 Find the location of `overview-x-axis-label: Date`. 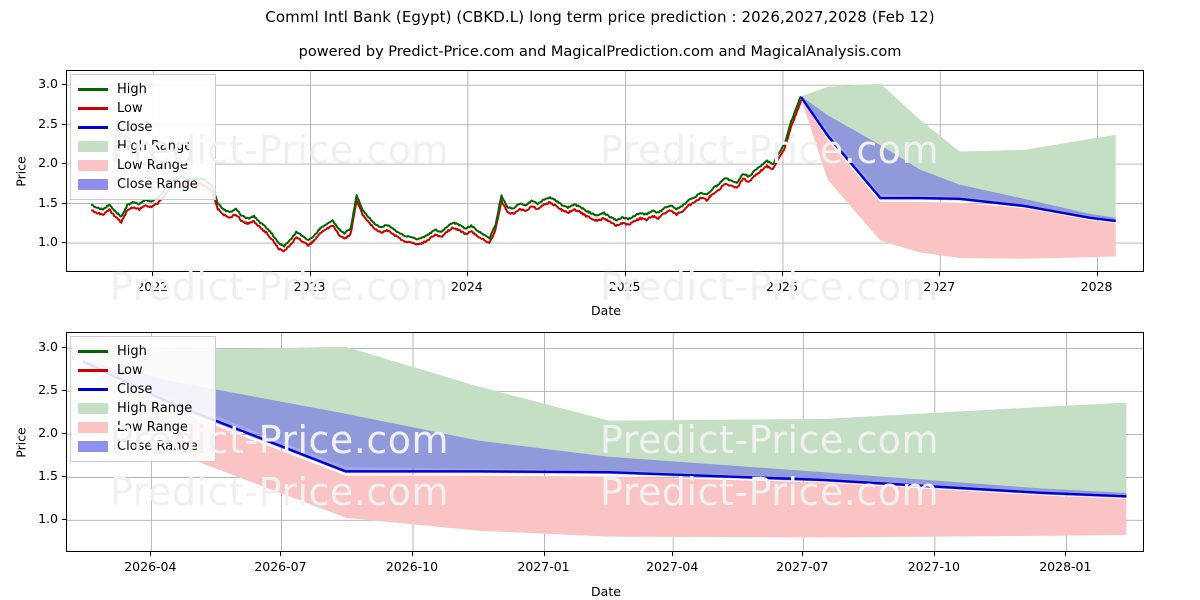

overview-x-axis-label: Date is located at coordinates (606, 310).